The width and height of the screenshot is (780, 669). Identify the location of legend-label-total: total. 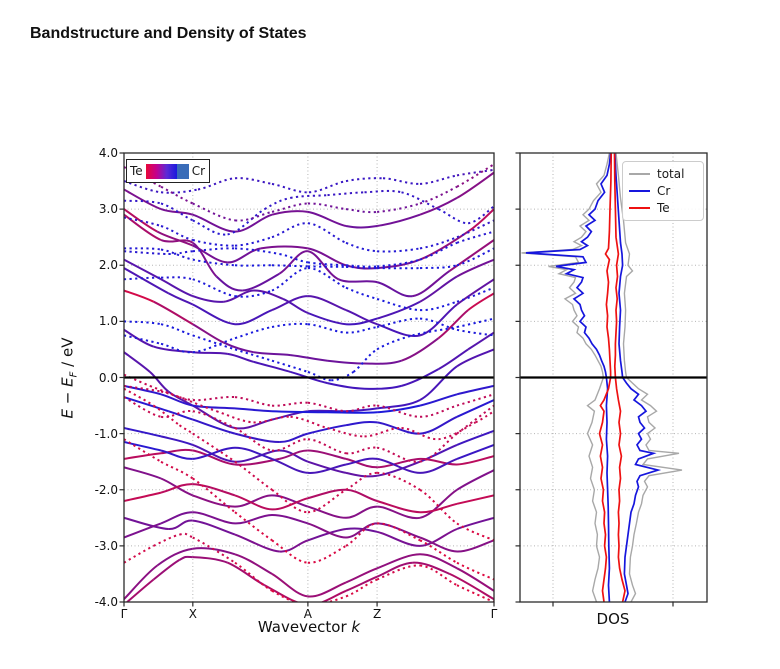
(671, 173).